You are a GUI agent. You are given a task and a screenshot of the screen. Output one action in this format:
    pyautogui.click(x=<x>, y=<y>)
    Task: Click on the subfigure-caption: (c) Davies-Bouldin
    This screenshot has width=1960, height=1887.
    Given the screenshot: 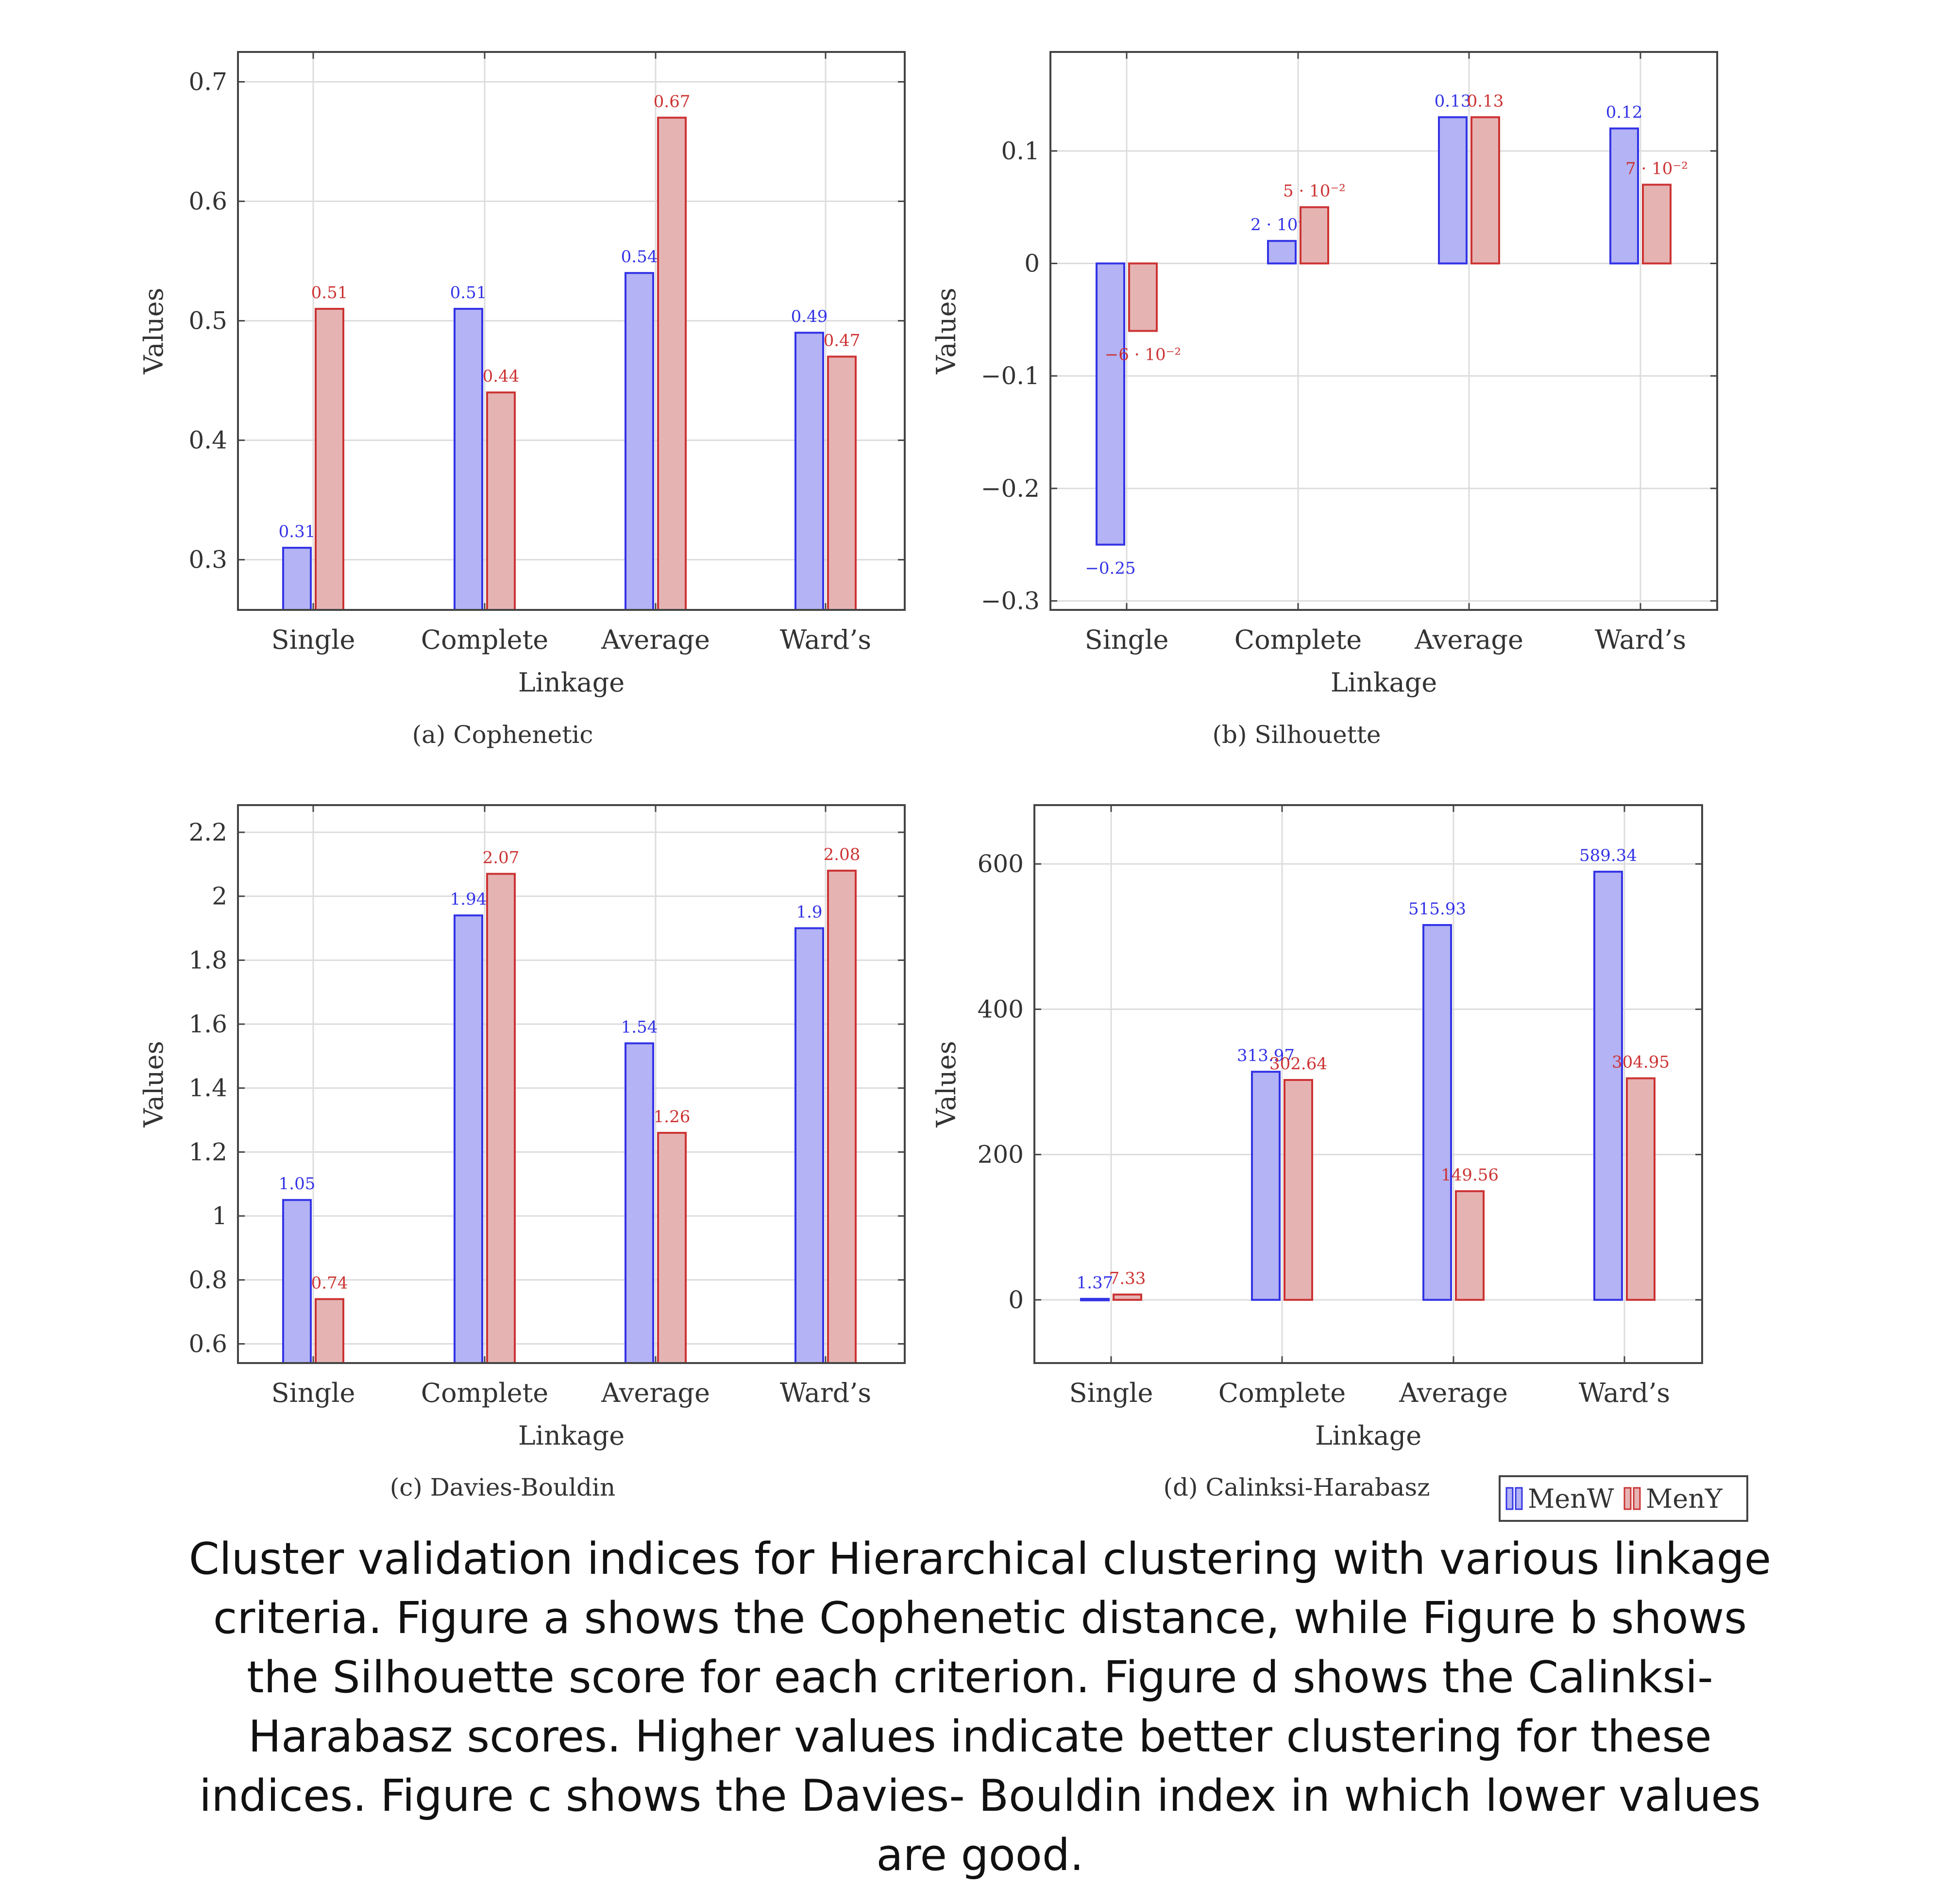 What is the action you would take?
    pyautogui.click(x=503, y=1487)
    